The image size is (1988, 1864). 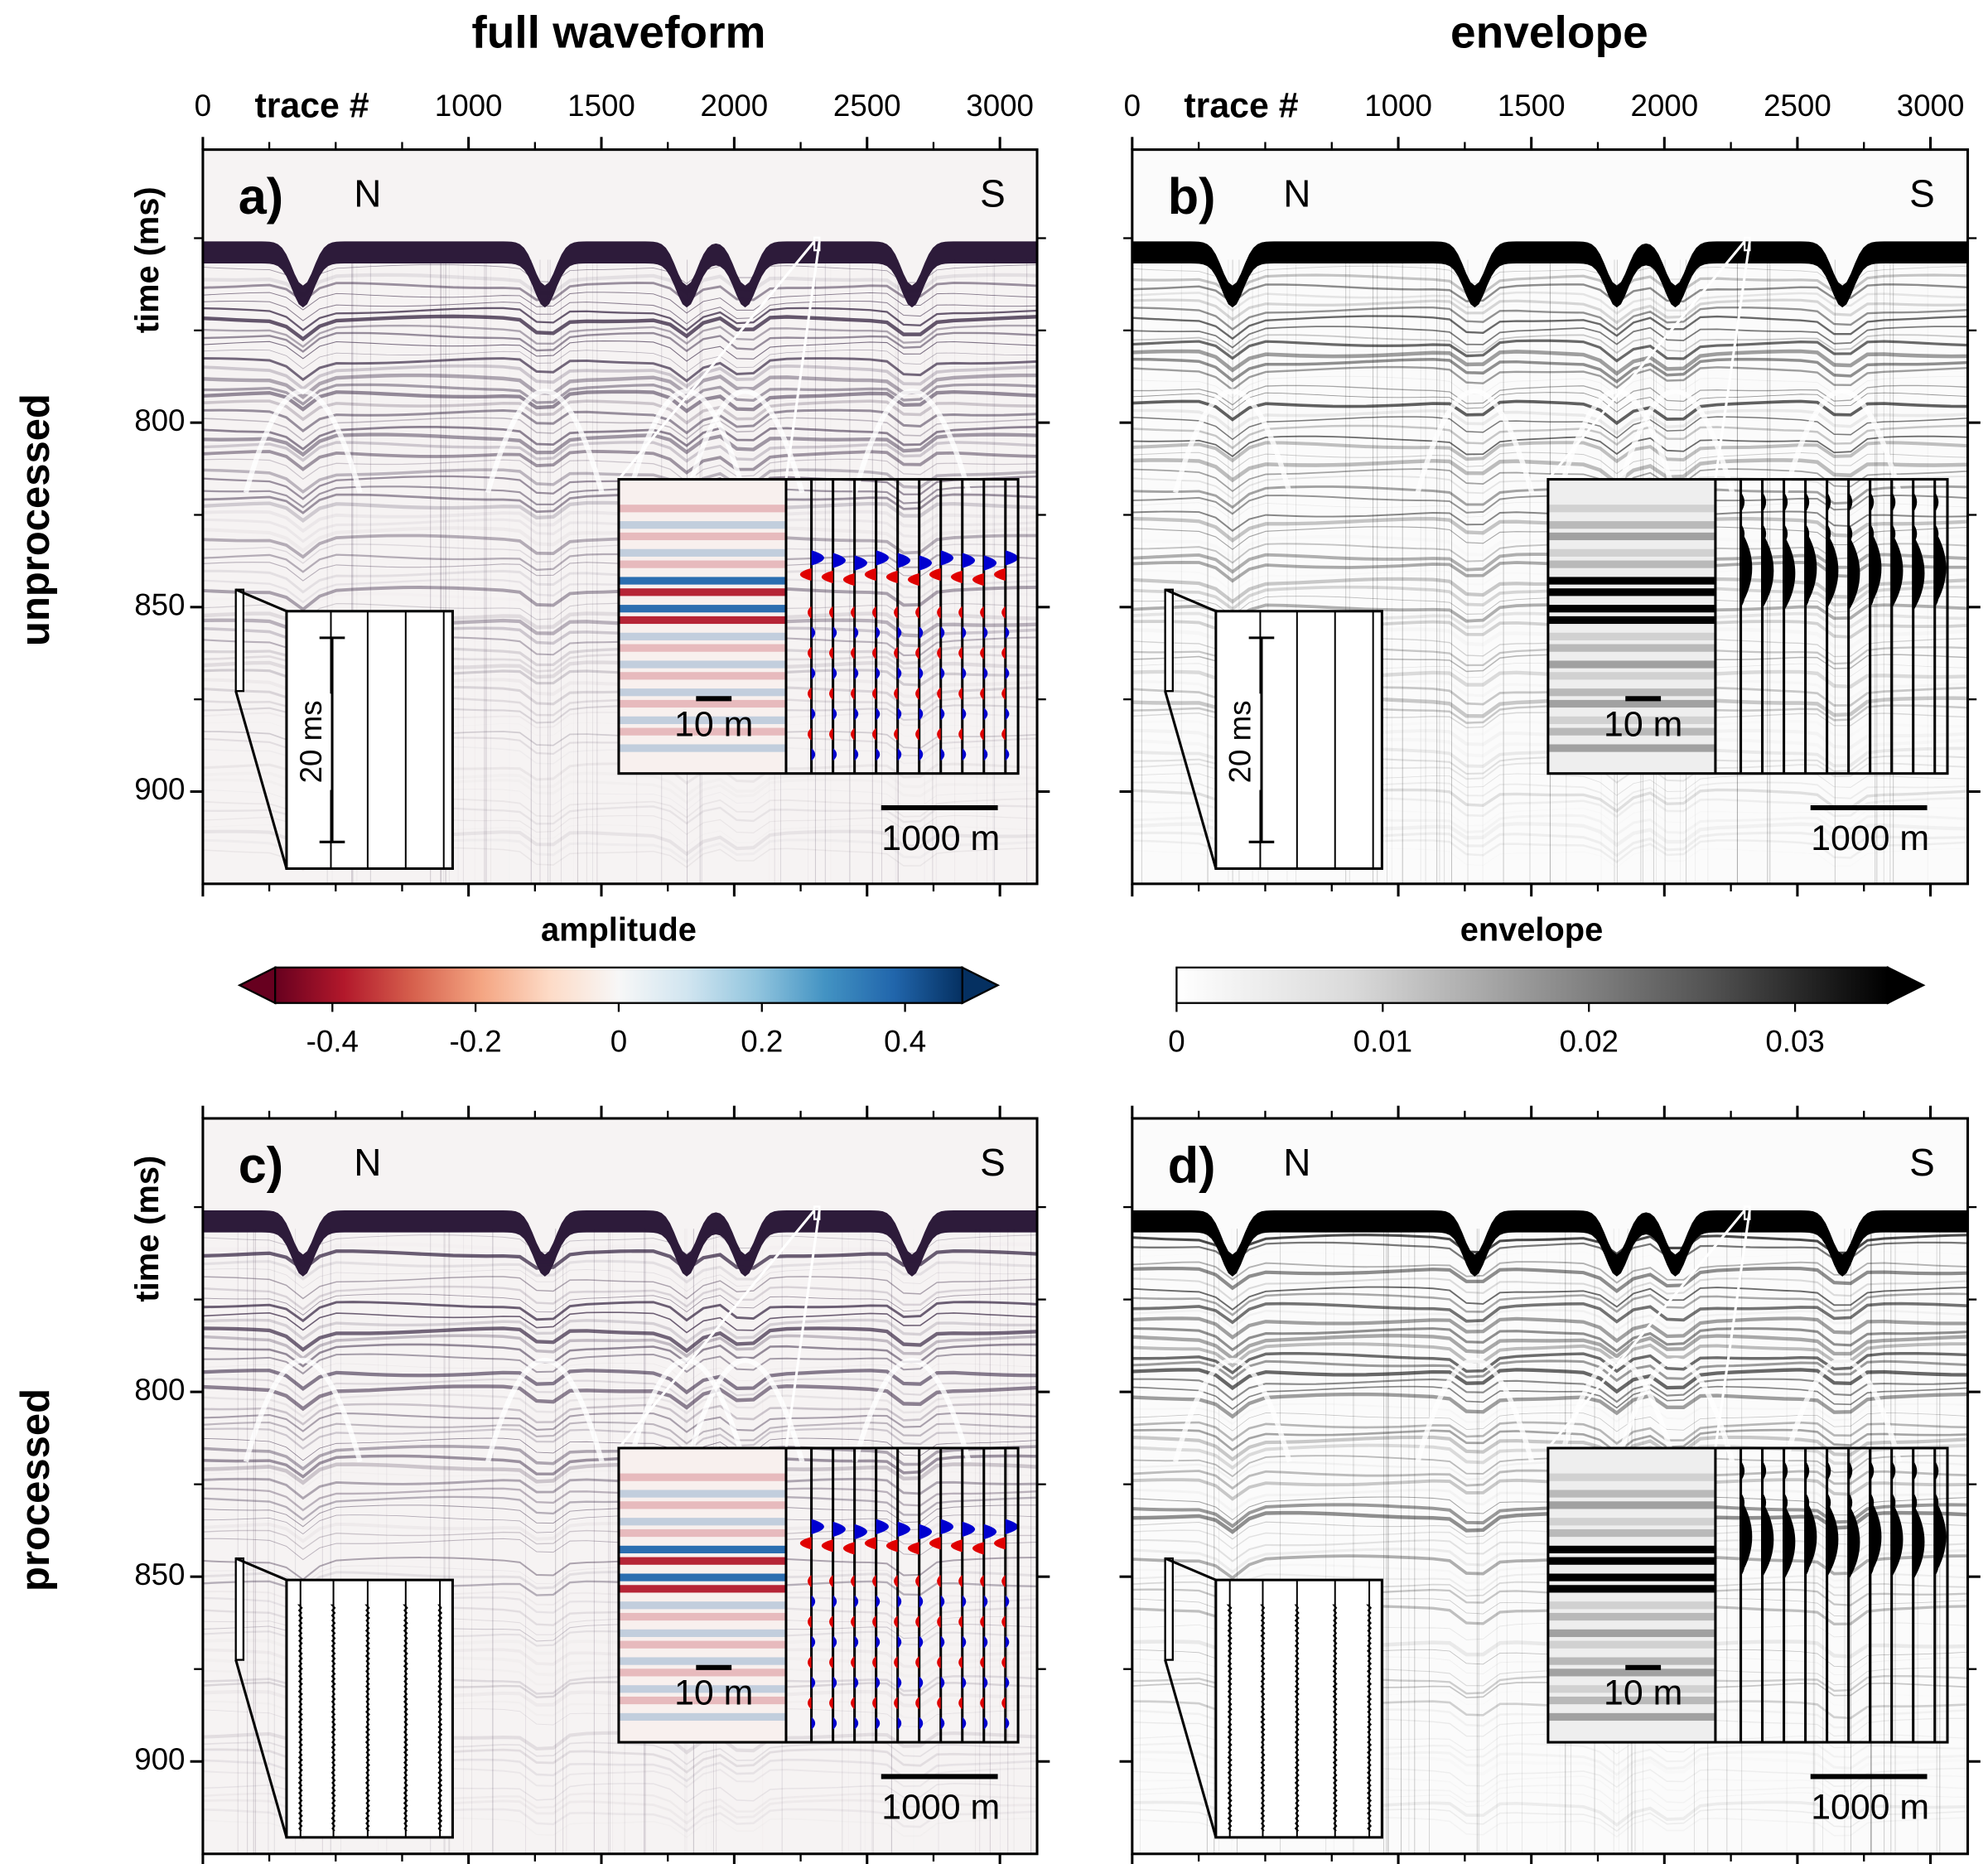 What do you see at coordinates (713, 1693) in the screenshot?
I see `annotation: 10 m` at bounding box center [713, 1693].